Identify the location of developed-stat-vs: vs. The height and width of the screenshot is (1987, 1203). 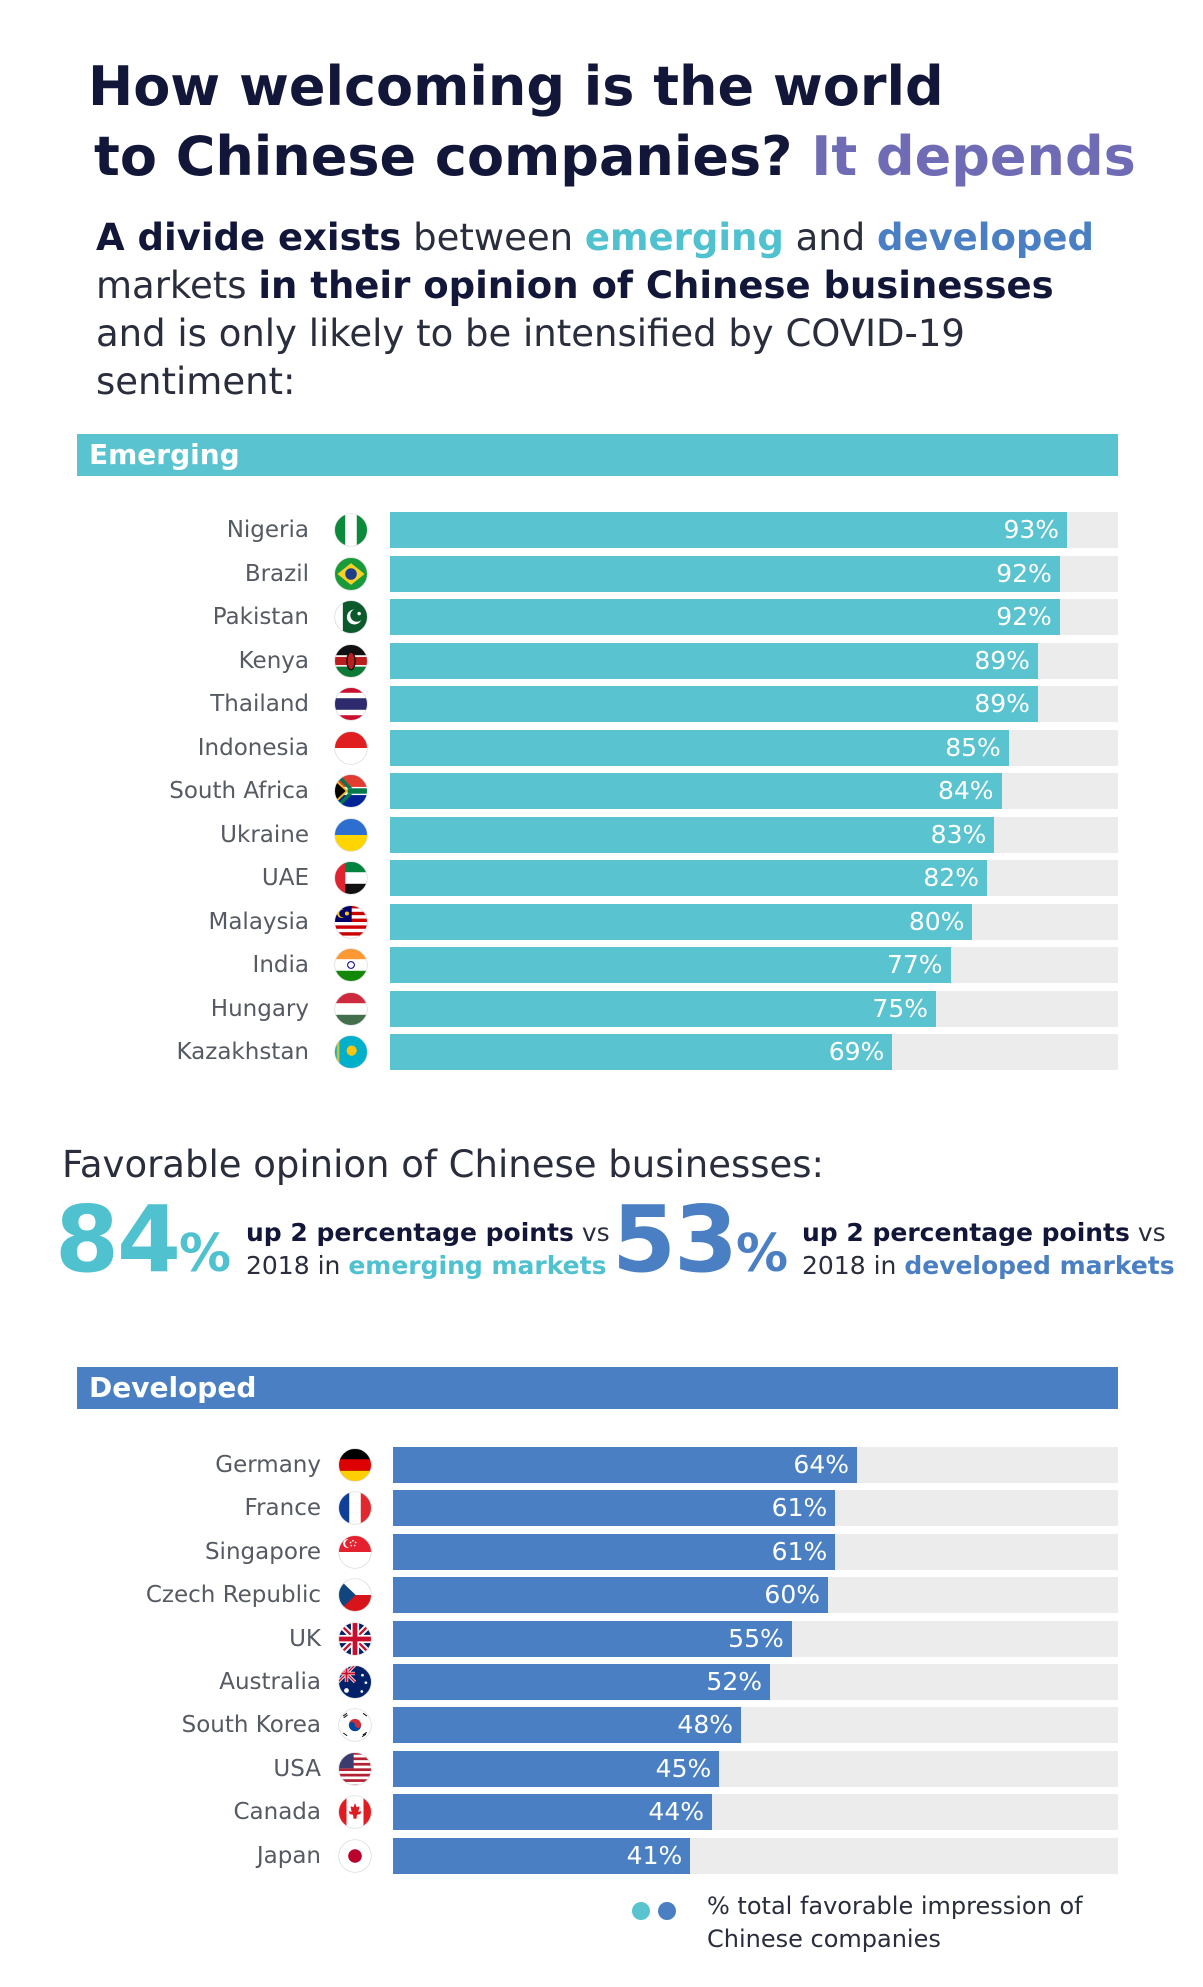
(1147, 1232).